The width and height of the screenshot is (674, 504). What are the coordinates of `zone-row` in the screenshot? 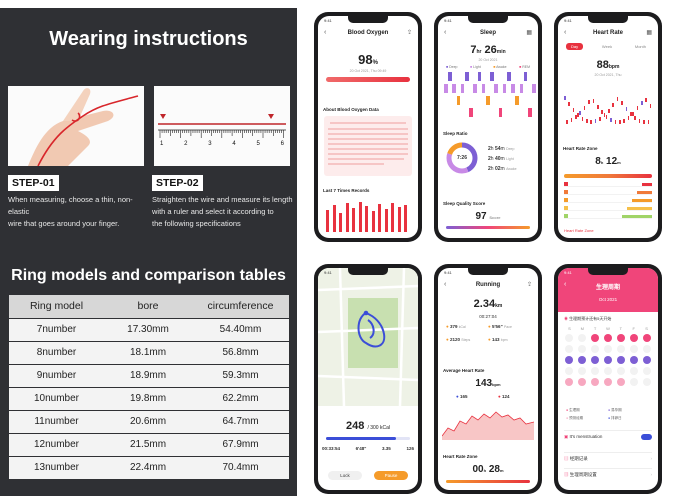 It's located at (608, 200).